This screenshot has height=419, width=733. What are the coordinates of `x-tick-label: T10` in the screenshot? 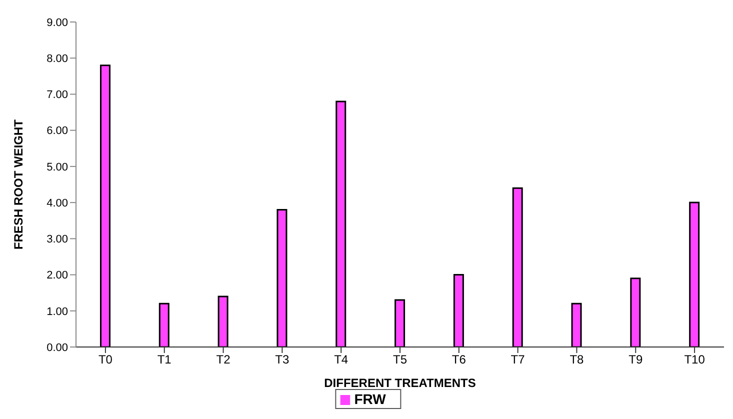 It's located at (695, 359).